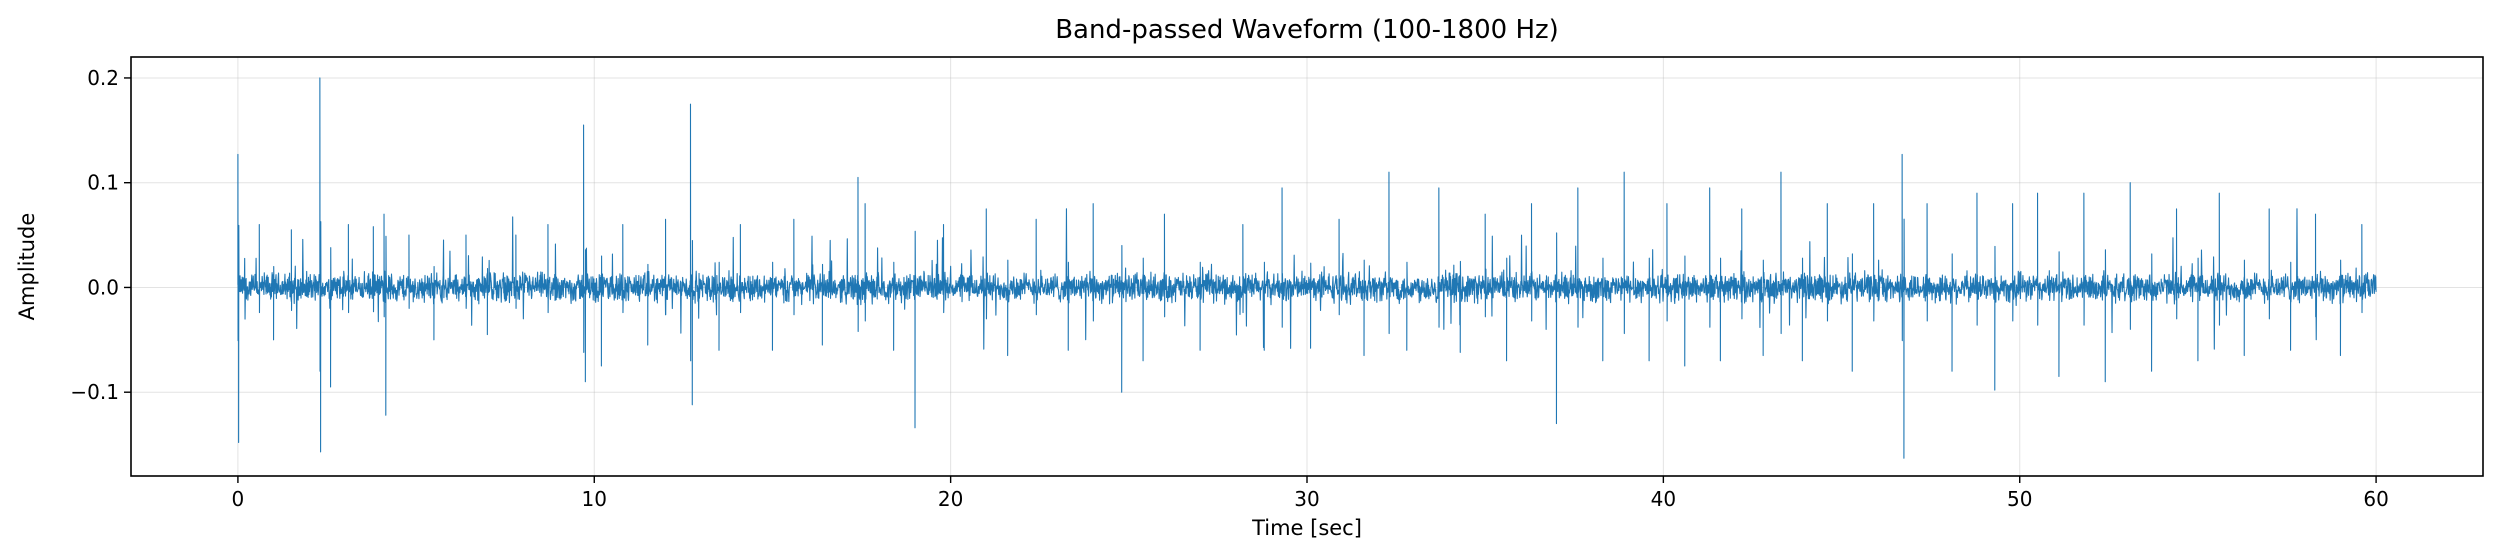  Describe the element at coordinates (1306, 499) in the screenshot. I see `x-tick-label: 30` at that location.